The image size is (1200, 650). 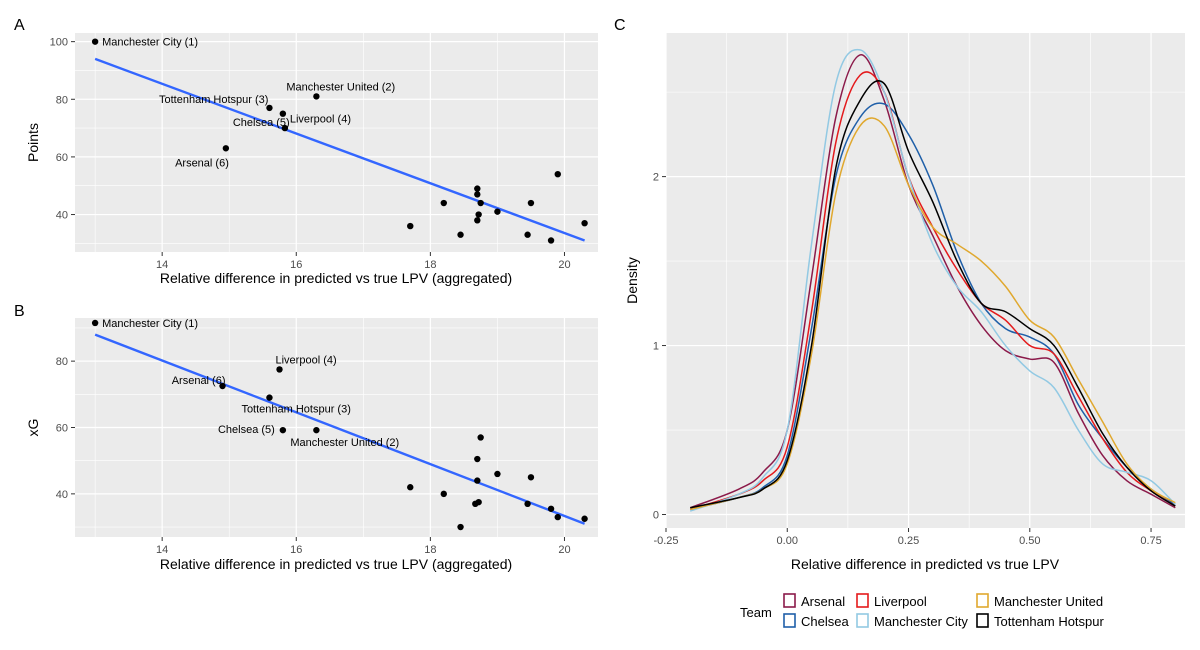 I want to click on panel-A-x-tick-label: 18, so click(x=430, y=265).